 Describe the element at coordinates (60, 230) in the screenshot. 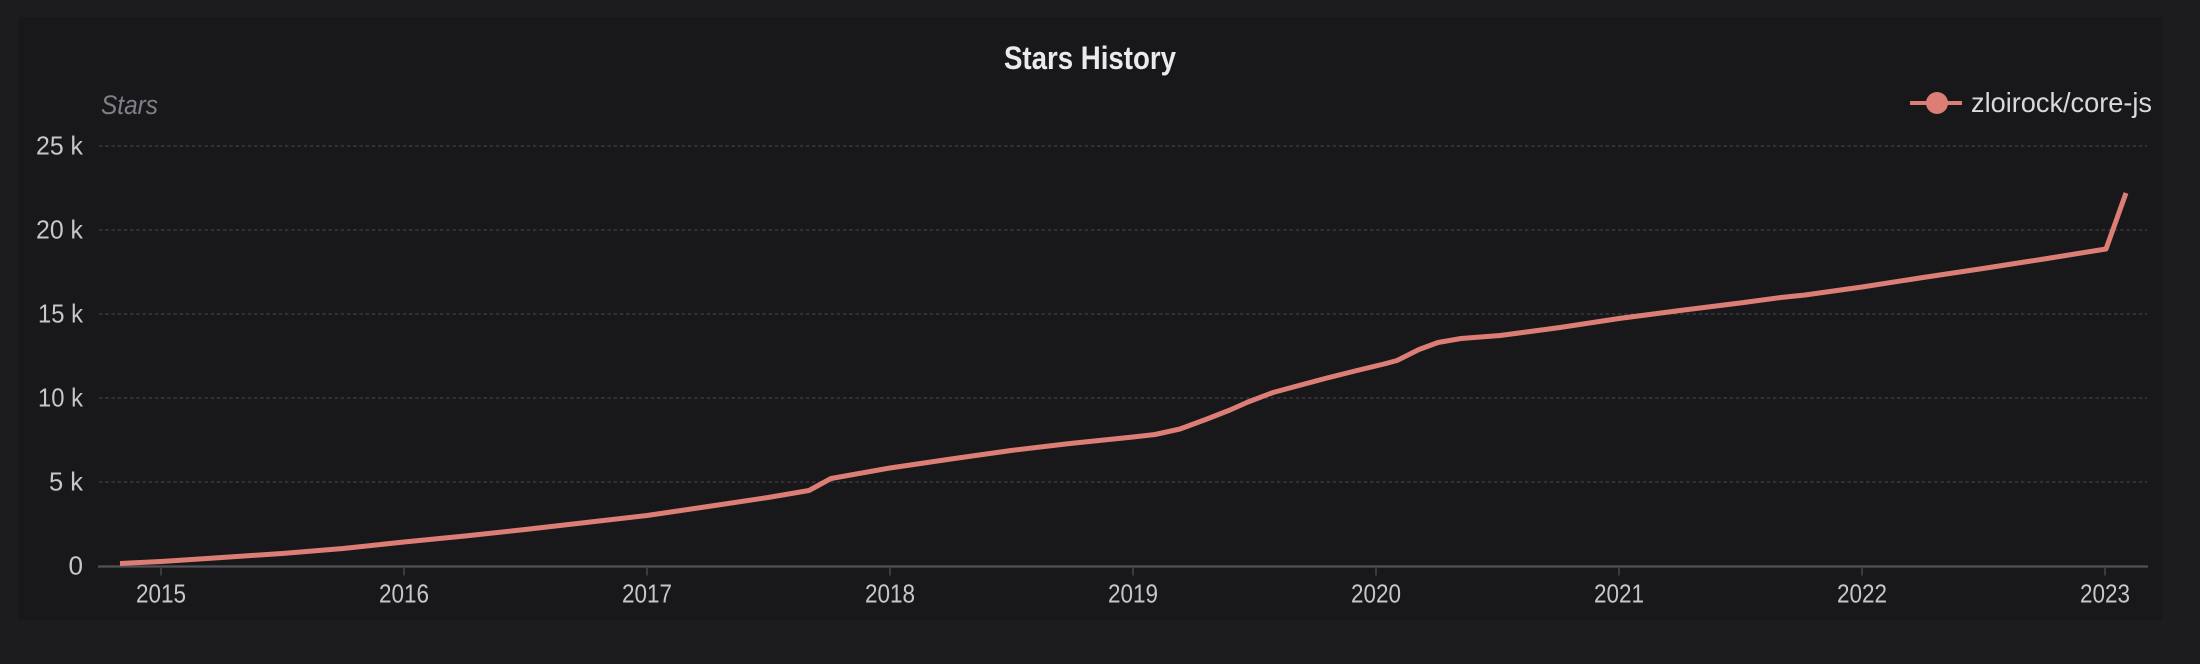

I see `svg-text: 20 k` at that location.